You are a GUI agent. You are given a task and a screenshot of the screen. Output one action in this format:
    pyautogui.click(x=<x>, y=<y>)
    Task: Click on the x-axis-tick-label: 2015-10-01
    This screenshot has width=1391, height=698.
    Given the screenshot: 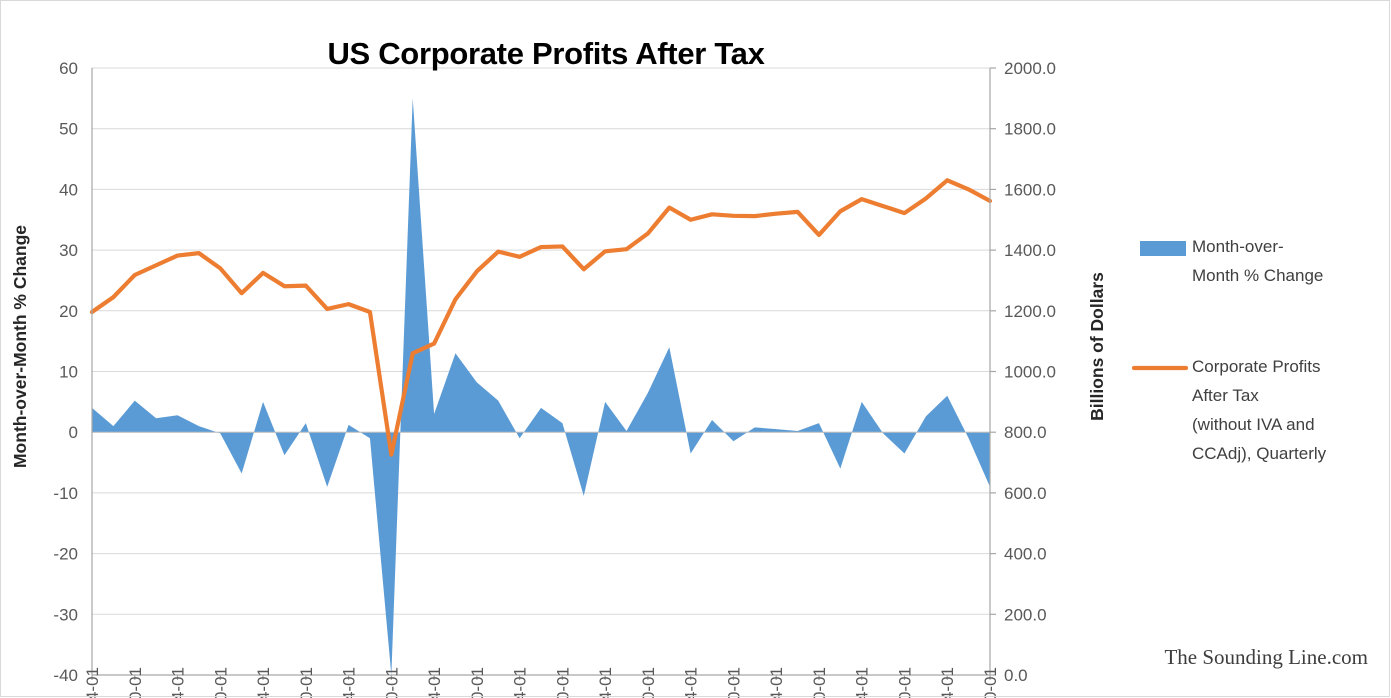 What is the action you would take?
    pyautogui.click(x=990, y=682)
    